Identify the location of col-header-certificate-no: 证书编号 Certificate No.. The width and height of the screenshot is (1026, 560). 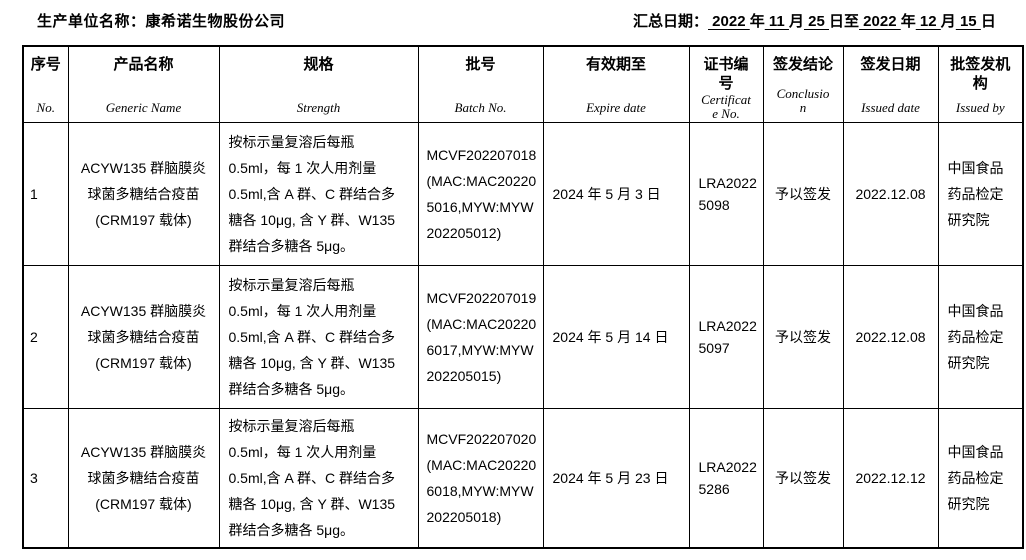
(726, 84).